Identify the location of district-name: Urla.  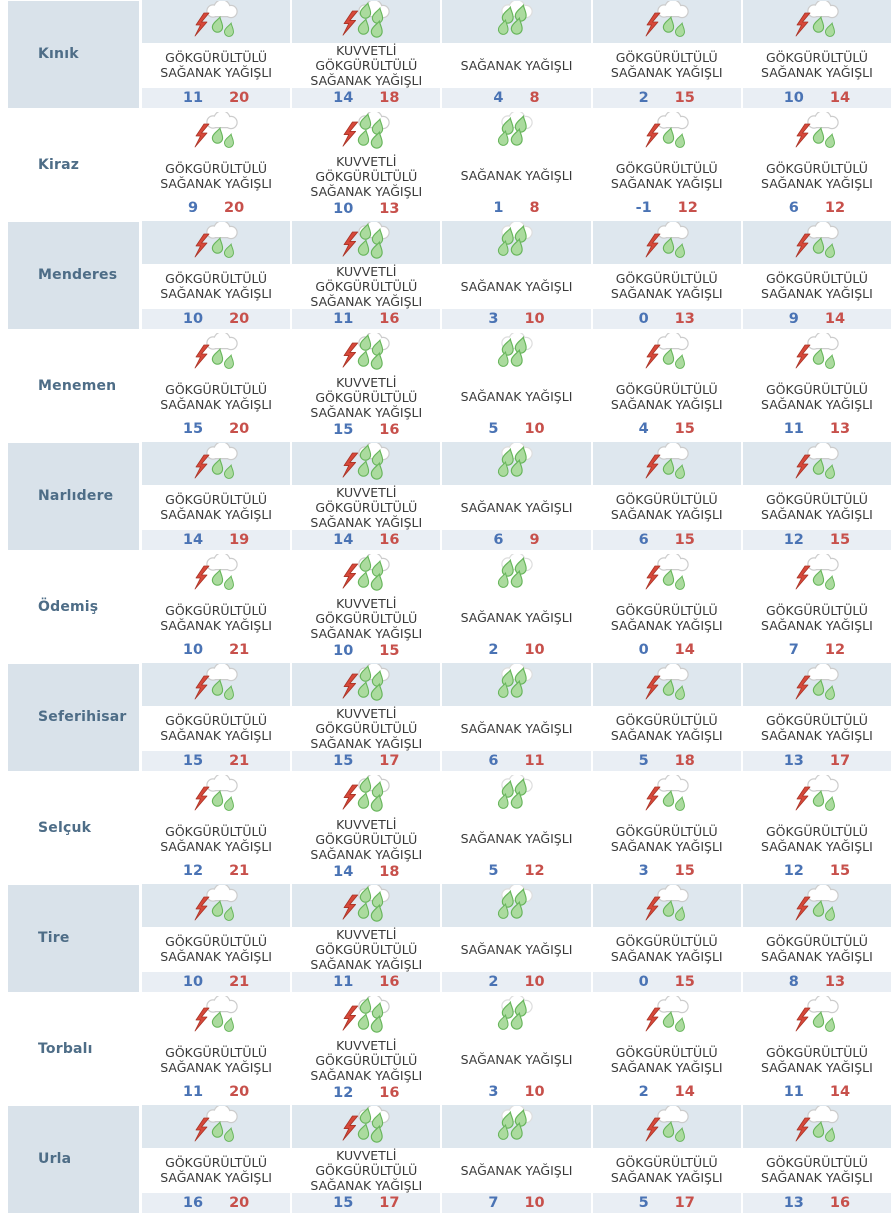
(55, 1159).